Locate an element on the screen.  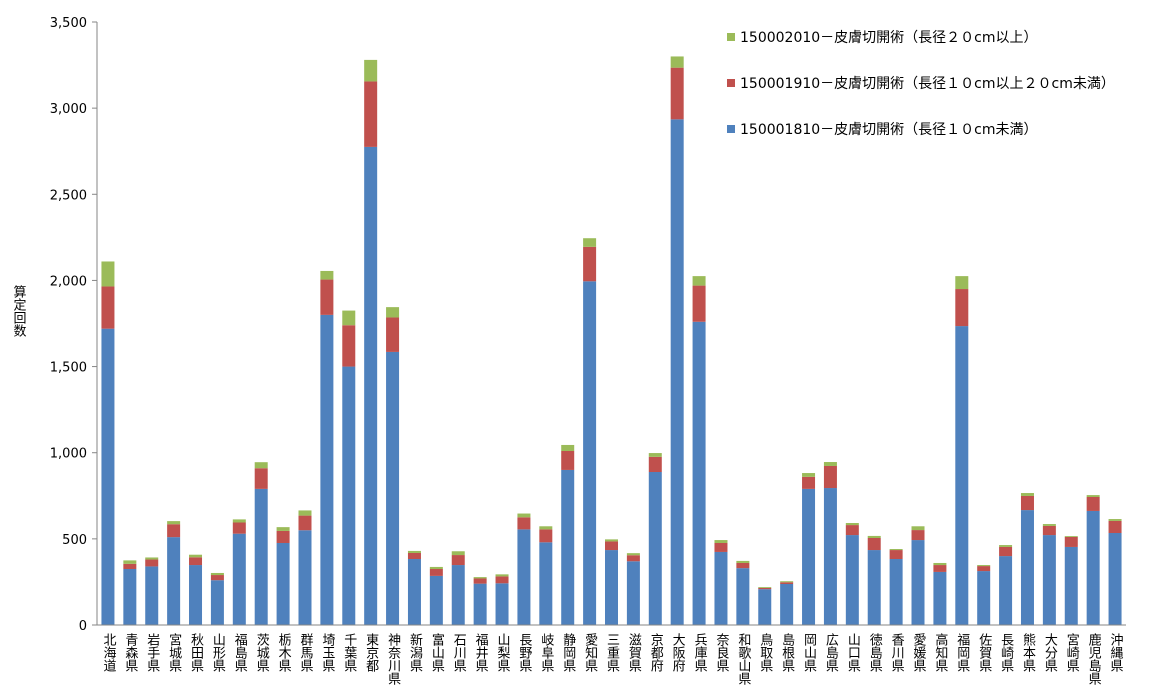
x-tick-label: 和歌山県 is located at coordinates (743, 659).